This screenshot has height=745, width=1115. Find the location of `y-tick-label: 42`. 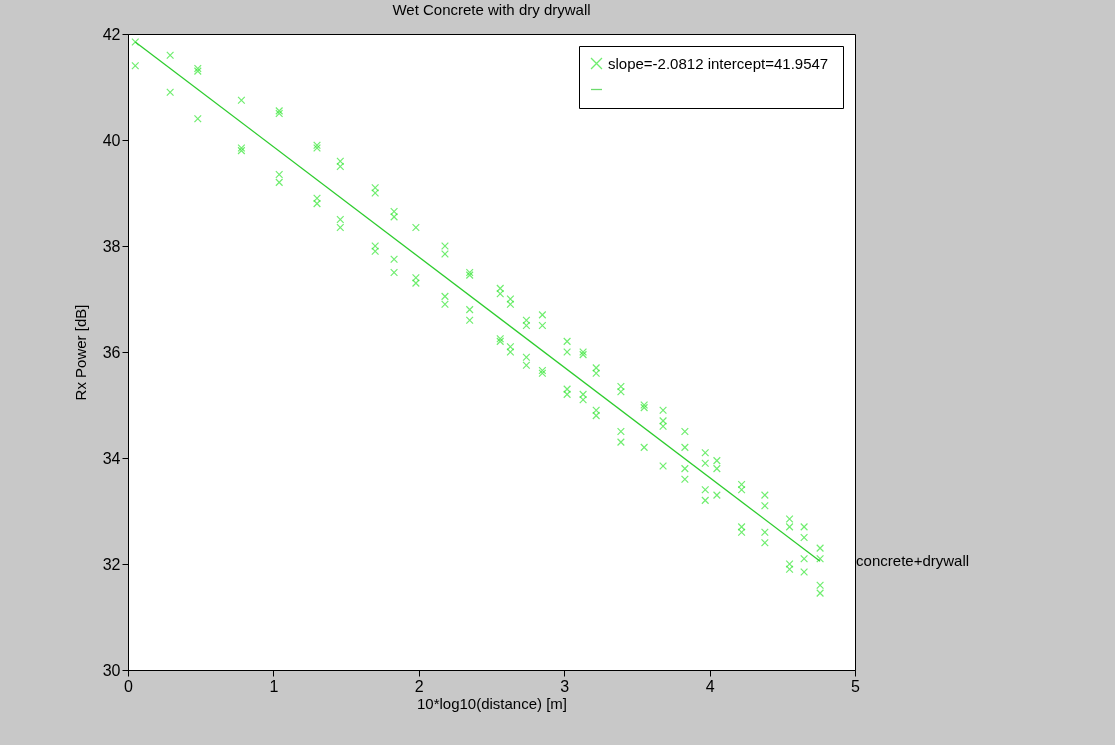

y-tick-label: 42 is located at coordinates (111, 34).